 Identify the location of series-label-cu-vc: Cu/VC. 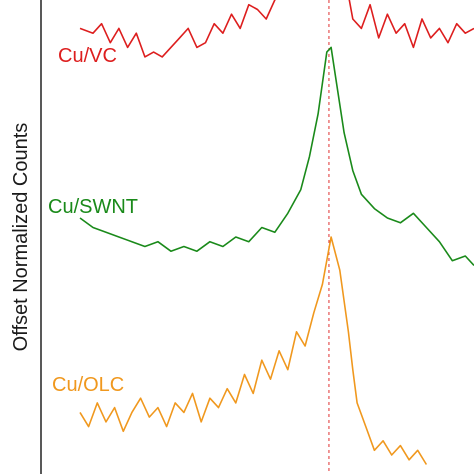
(87, 56).